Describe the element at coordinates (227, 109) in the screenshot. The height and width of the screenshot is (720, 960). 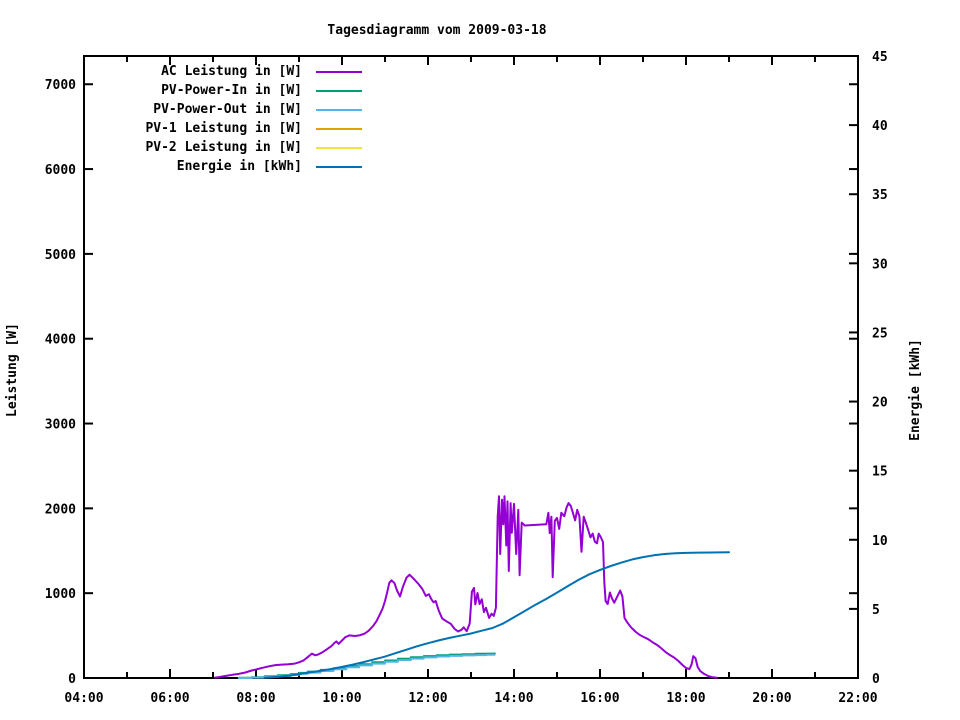
I see `legend-label-pv_out: PV-Power-Out in [W]` at that location.